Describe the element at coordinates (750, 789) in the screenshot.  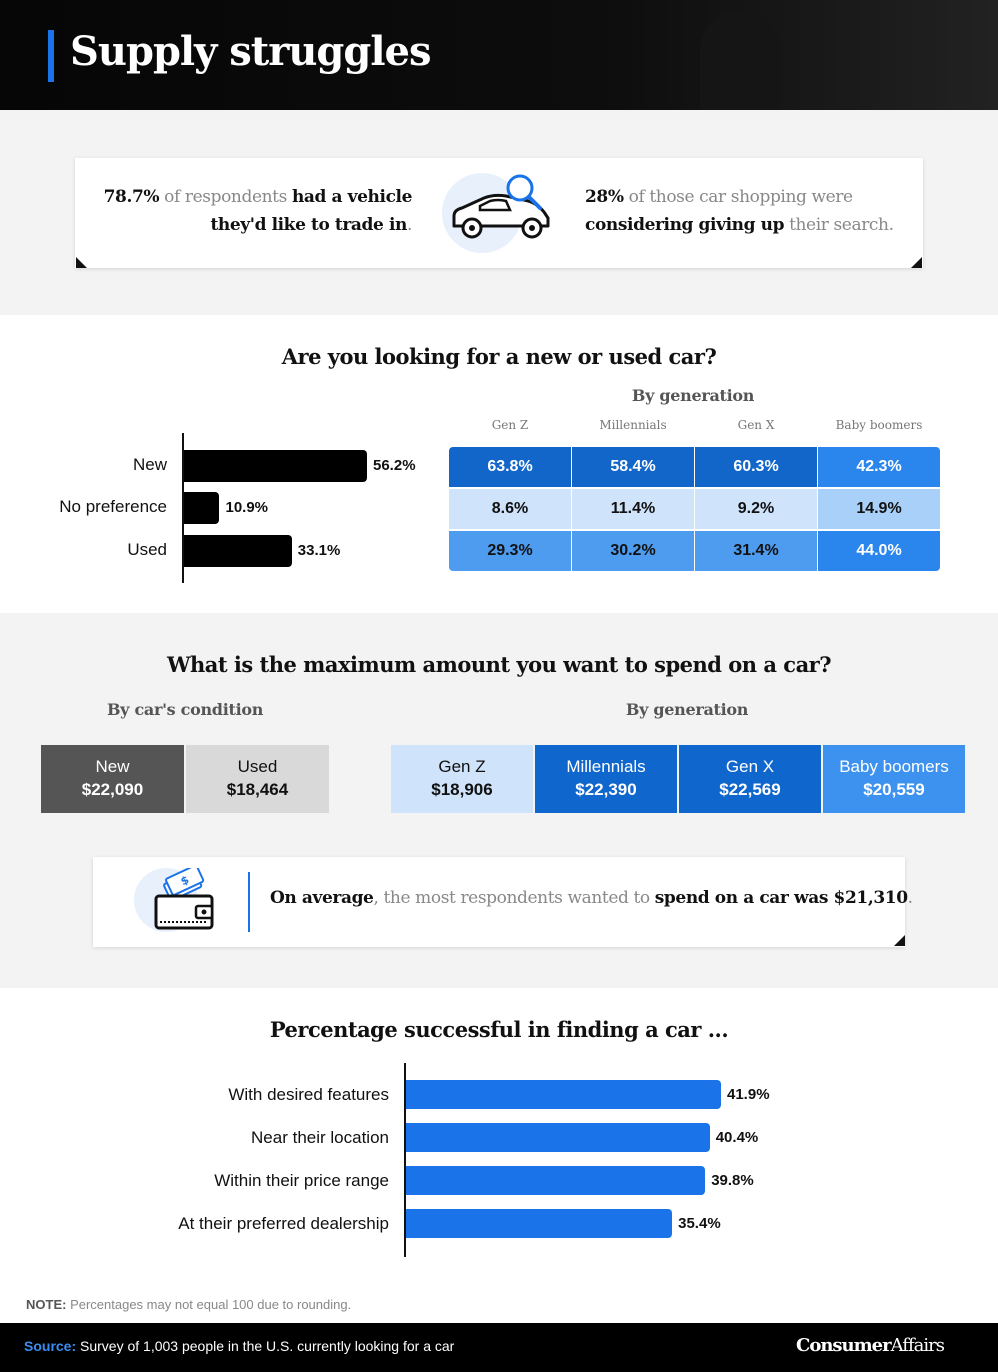
I see `spend-box-value: $22,569` at that location.